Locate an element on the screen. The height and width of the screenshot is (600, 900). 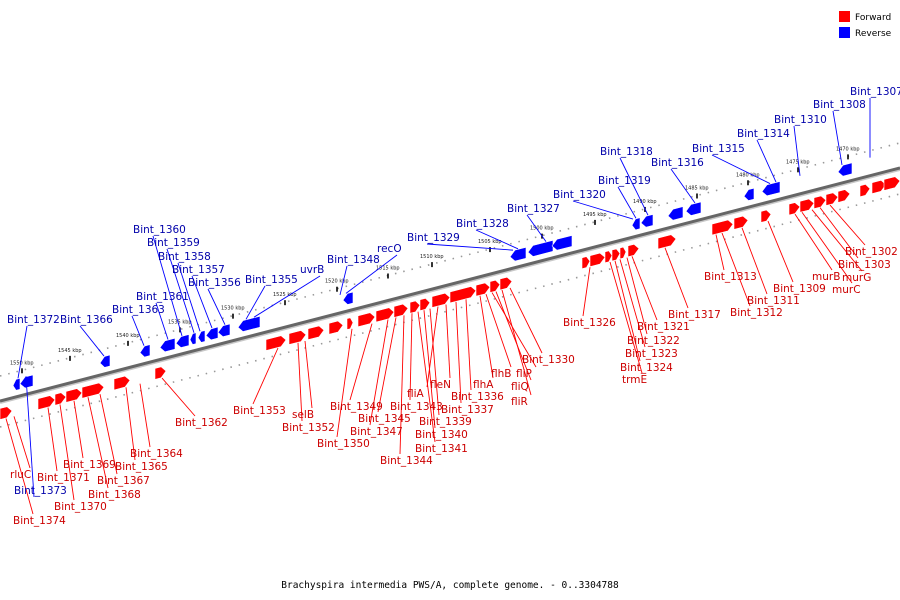
gene-label-uvrb: uvrB is located at coordinates (312, 270).